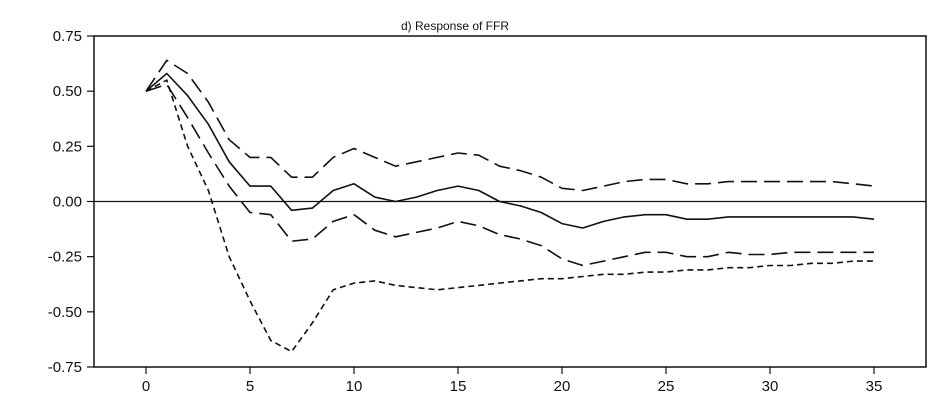 The height and width of the screenshot is (411, 952). What do you see at coordinates (512, 381) in the screenshot?
I see `x-axis: 0 5 10 15 20 25 30 35` at bounding box center [512, 381].